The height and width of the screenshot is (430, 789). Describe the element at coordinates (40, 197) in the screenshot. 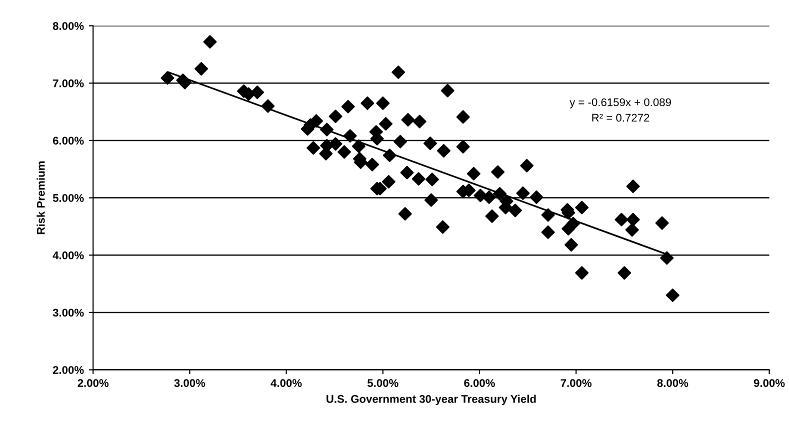

I see `y-axis-title: Risk Premium` at that location.